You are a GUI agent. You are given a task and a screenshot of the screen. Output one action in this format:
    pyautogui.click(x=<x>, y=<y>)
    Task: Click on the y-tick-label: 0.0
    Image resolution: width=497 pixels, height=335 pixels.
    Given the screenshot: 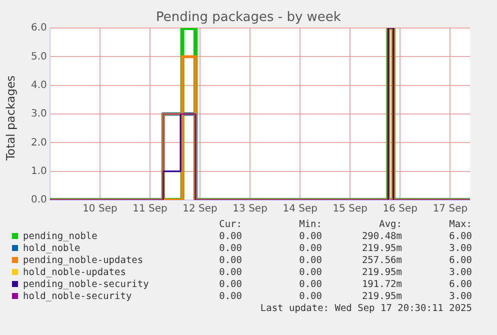 What is the action you would take?
    pyautogui.click(x=38, y=200)
    